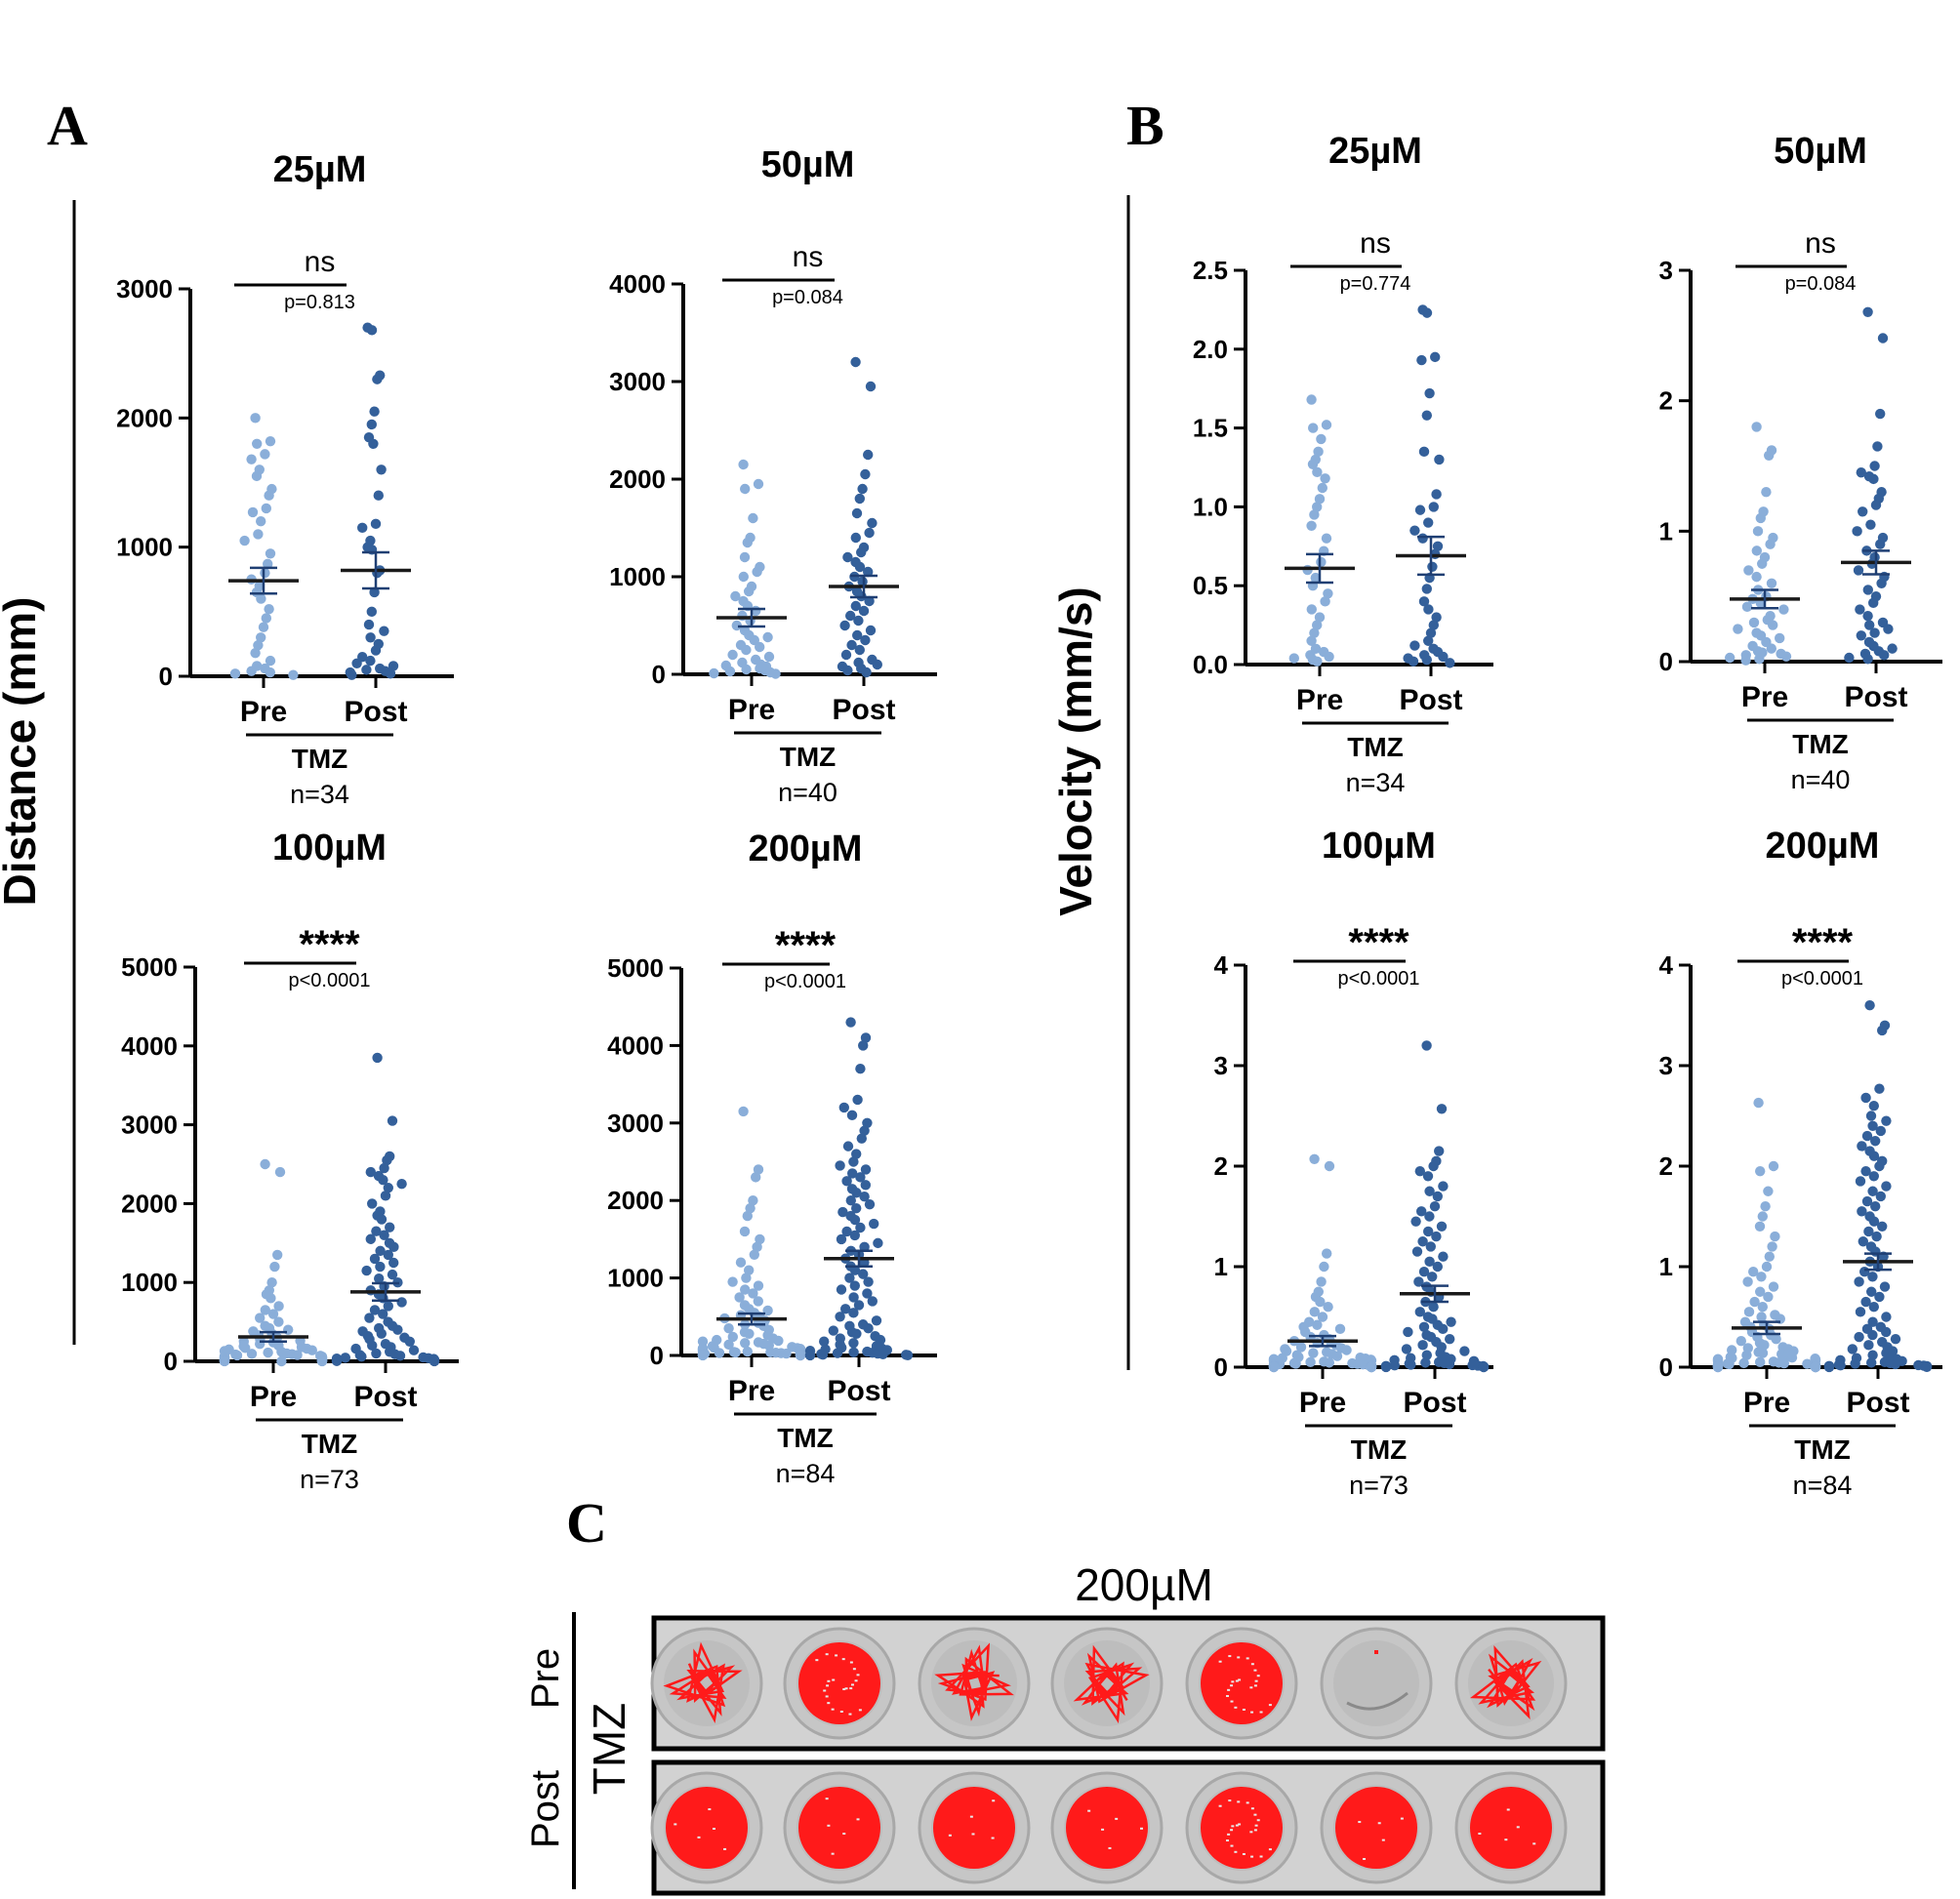 The height and width of the screenshot is (1899, 1960). What do you see at coordinates (1221, 1166) in the screenshot?
I see `y-tick-label: 2` at bounding box center [1221, 1166].